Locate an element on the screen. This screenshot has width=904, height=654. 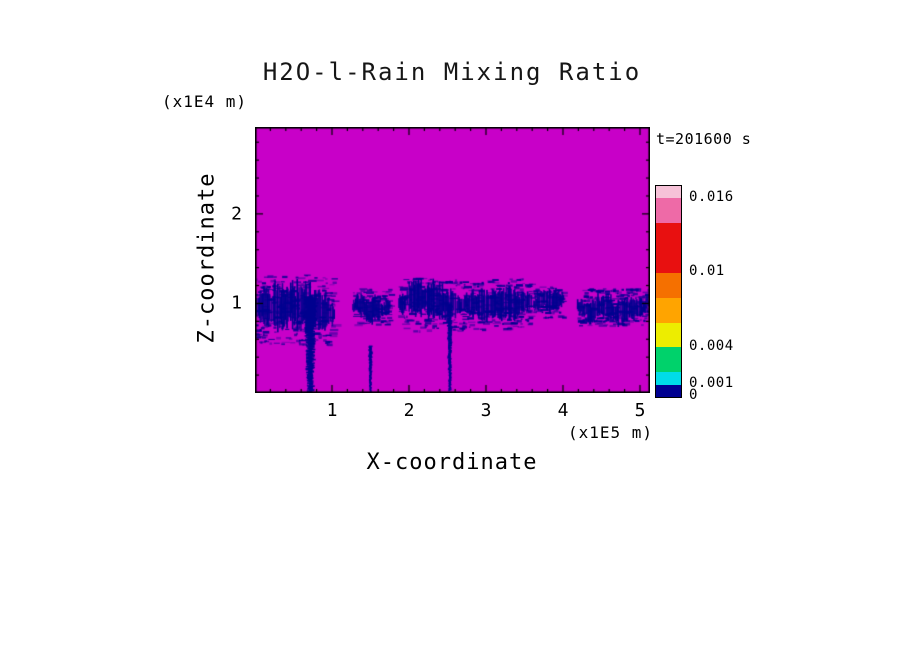
x-tick-label: 2 is located at coordinates (409, 410).